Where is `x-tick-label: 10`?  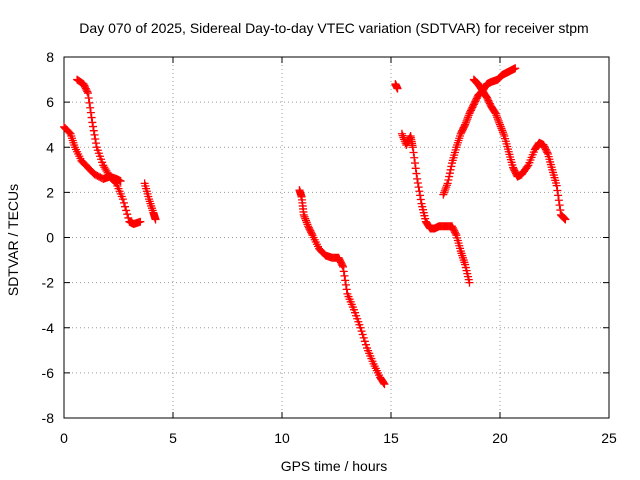 x-tick-label: 10 is located at coordinates (282, 438).